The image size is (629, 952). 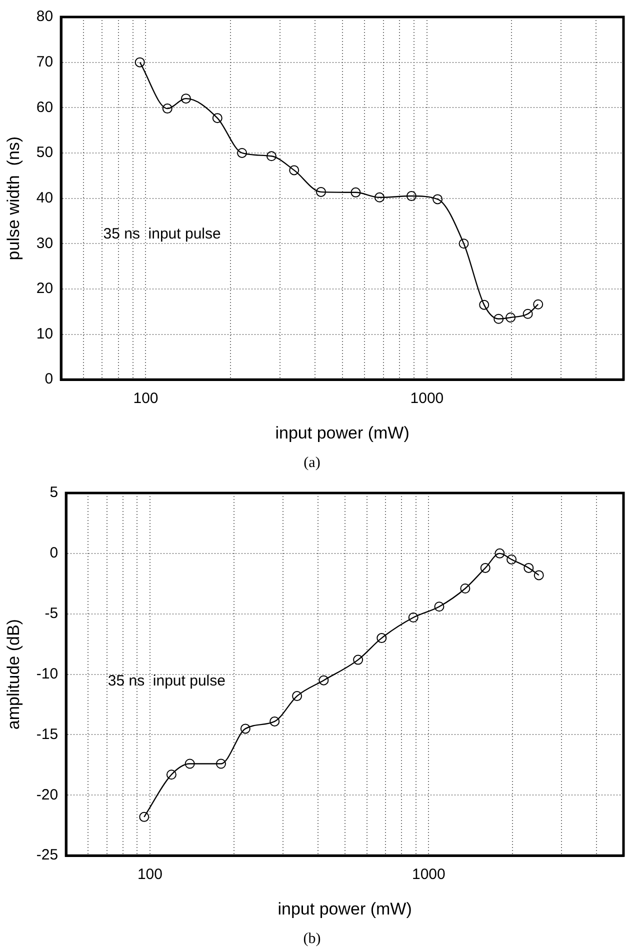 I want to click on y-tick-label: -5, so click(x=51, y=613).